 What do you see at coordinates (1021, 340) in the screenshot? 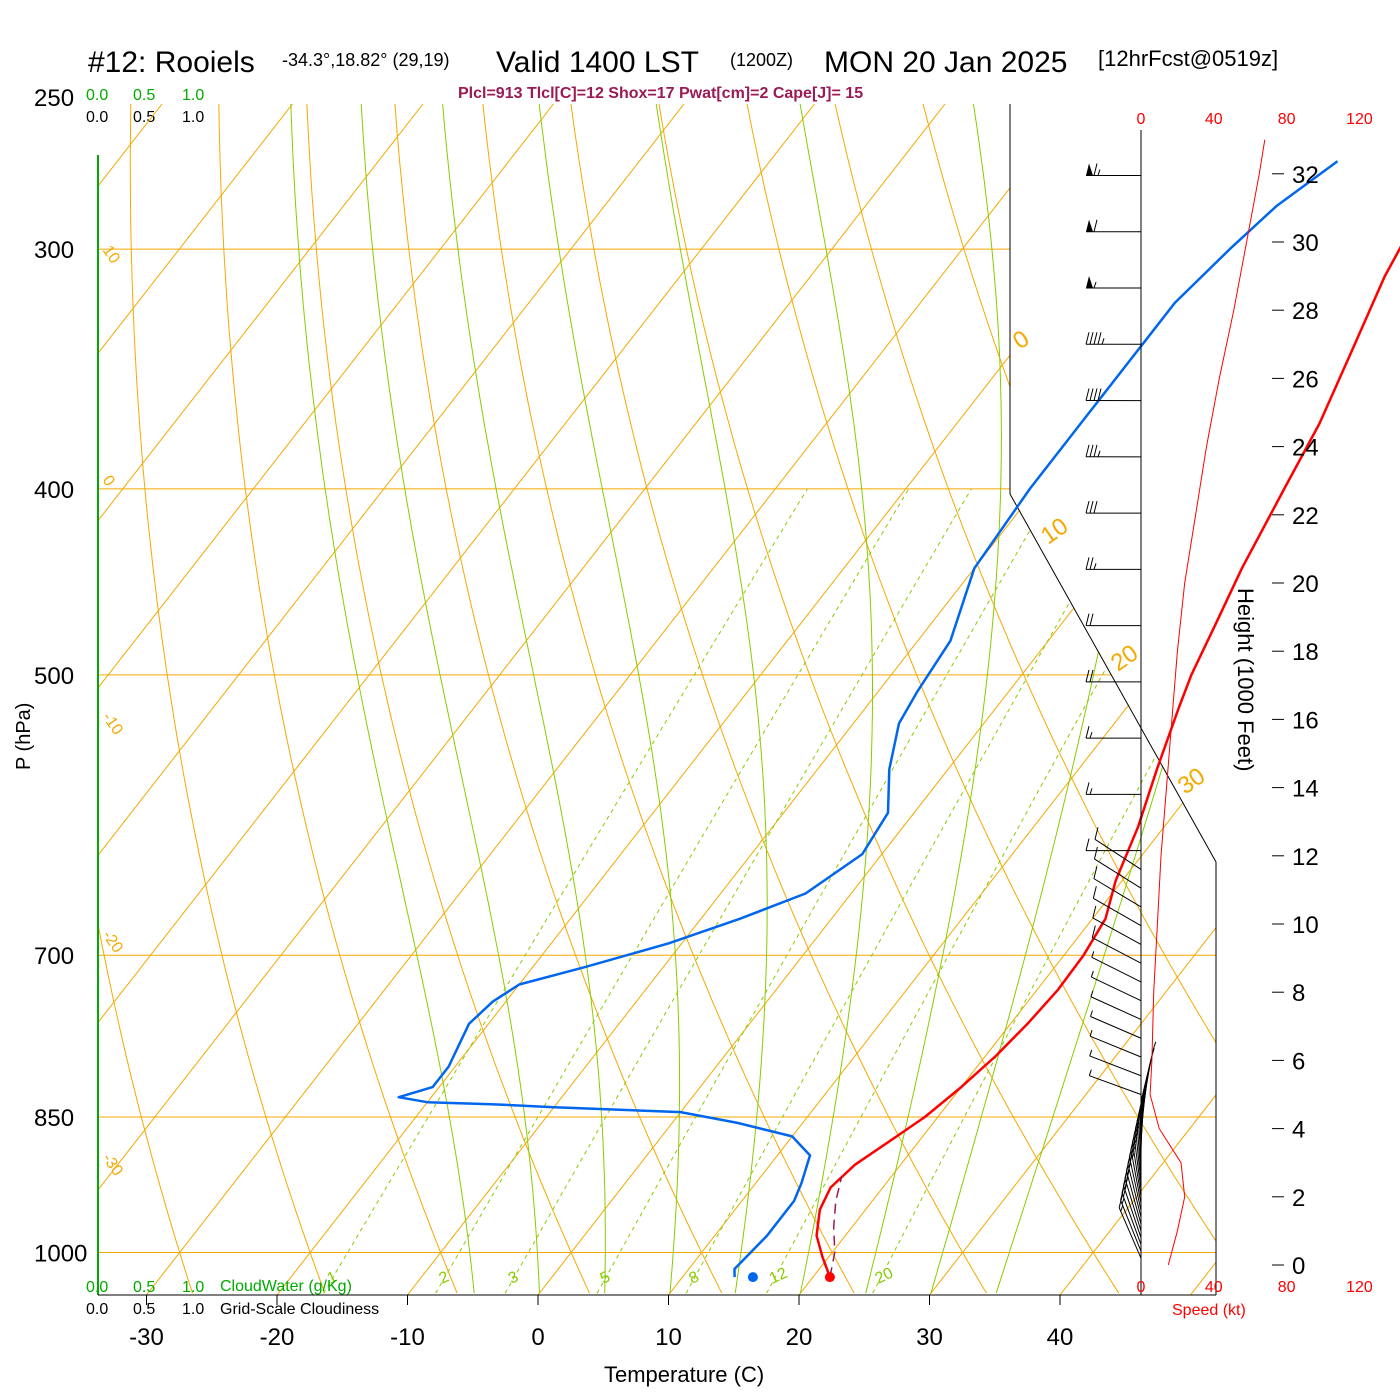
I see `isotherm-label: 0` at bounding box center [1021, 340].